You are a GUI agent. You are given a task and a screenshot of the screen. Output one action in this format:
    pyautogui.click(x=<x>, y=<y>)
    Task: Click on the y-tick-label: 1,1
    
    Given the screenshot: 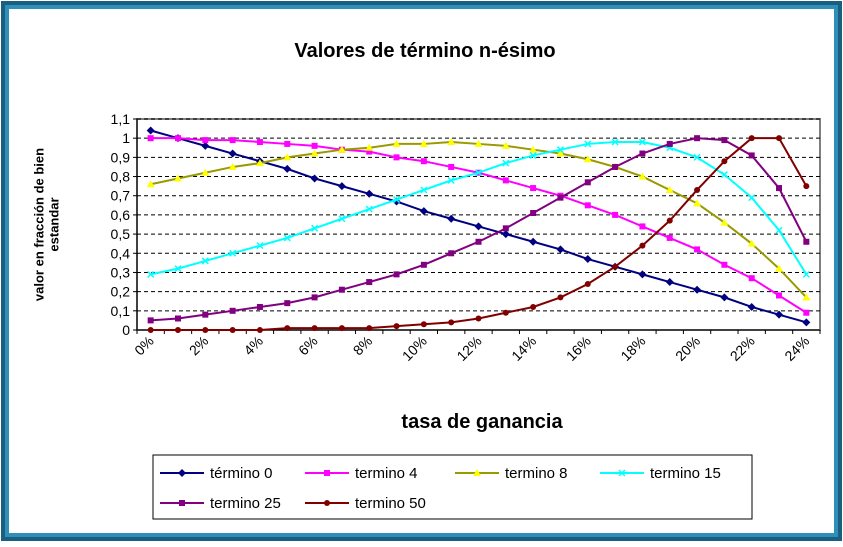 What is the action you would take?
    pyautogui.click(x=121, y=119)
    